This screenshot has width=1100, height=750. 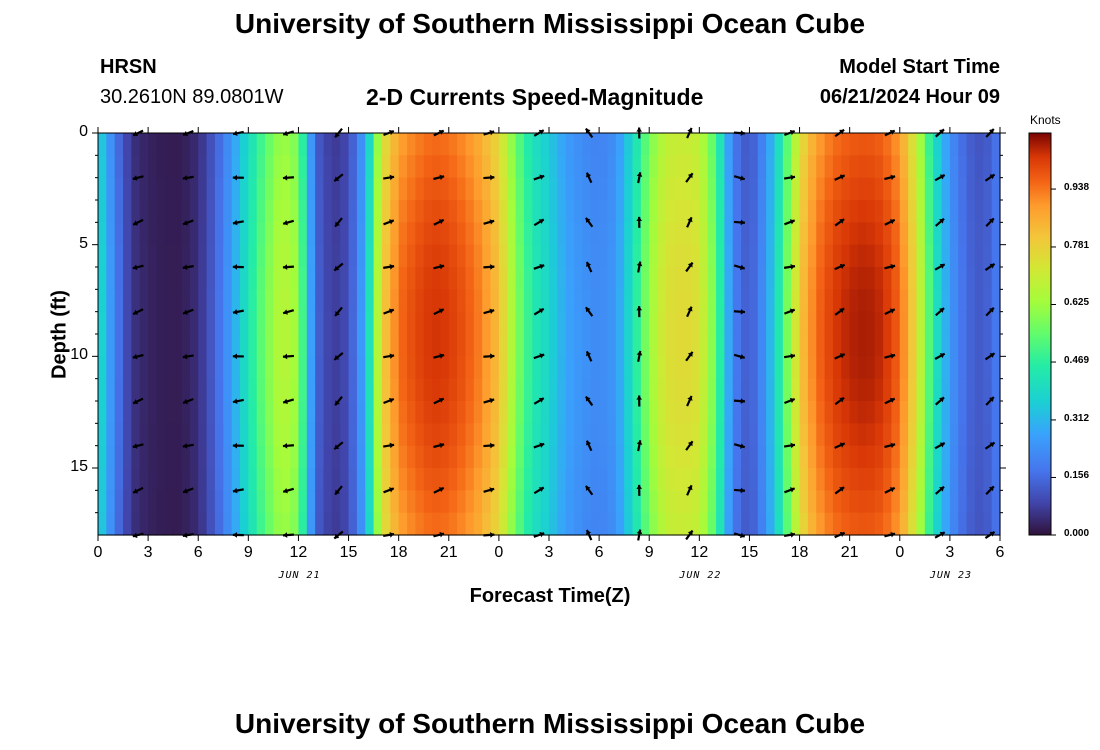 I want to click on x-tick-label: 6, so click(x=599, y=552).